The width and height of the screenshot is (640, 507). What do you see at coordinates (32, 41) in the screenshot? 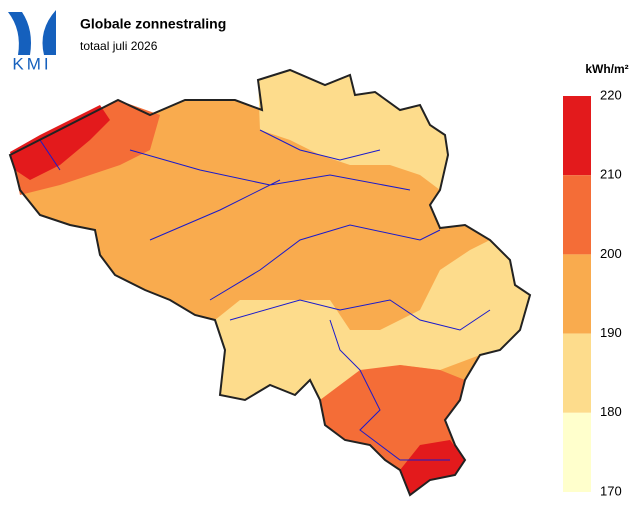
I see `logo: KMI` at bounding box center [32, 41].